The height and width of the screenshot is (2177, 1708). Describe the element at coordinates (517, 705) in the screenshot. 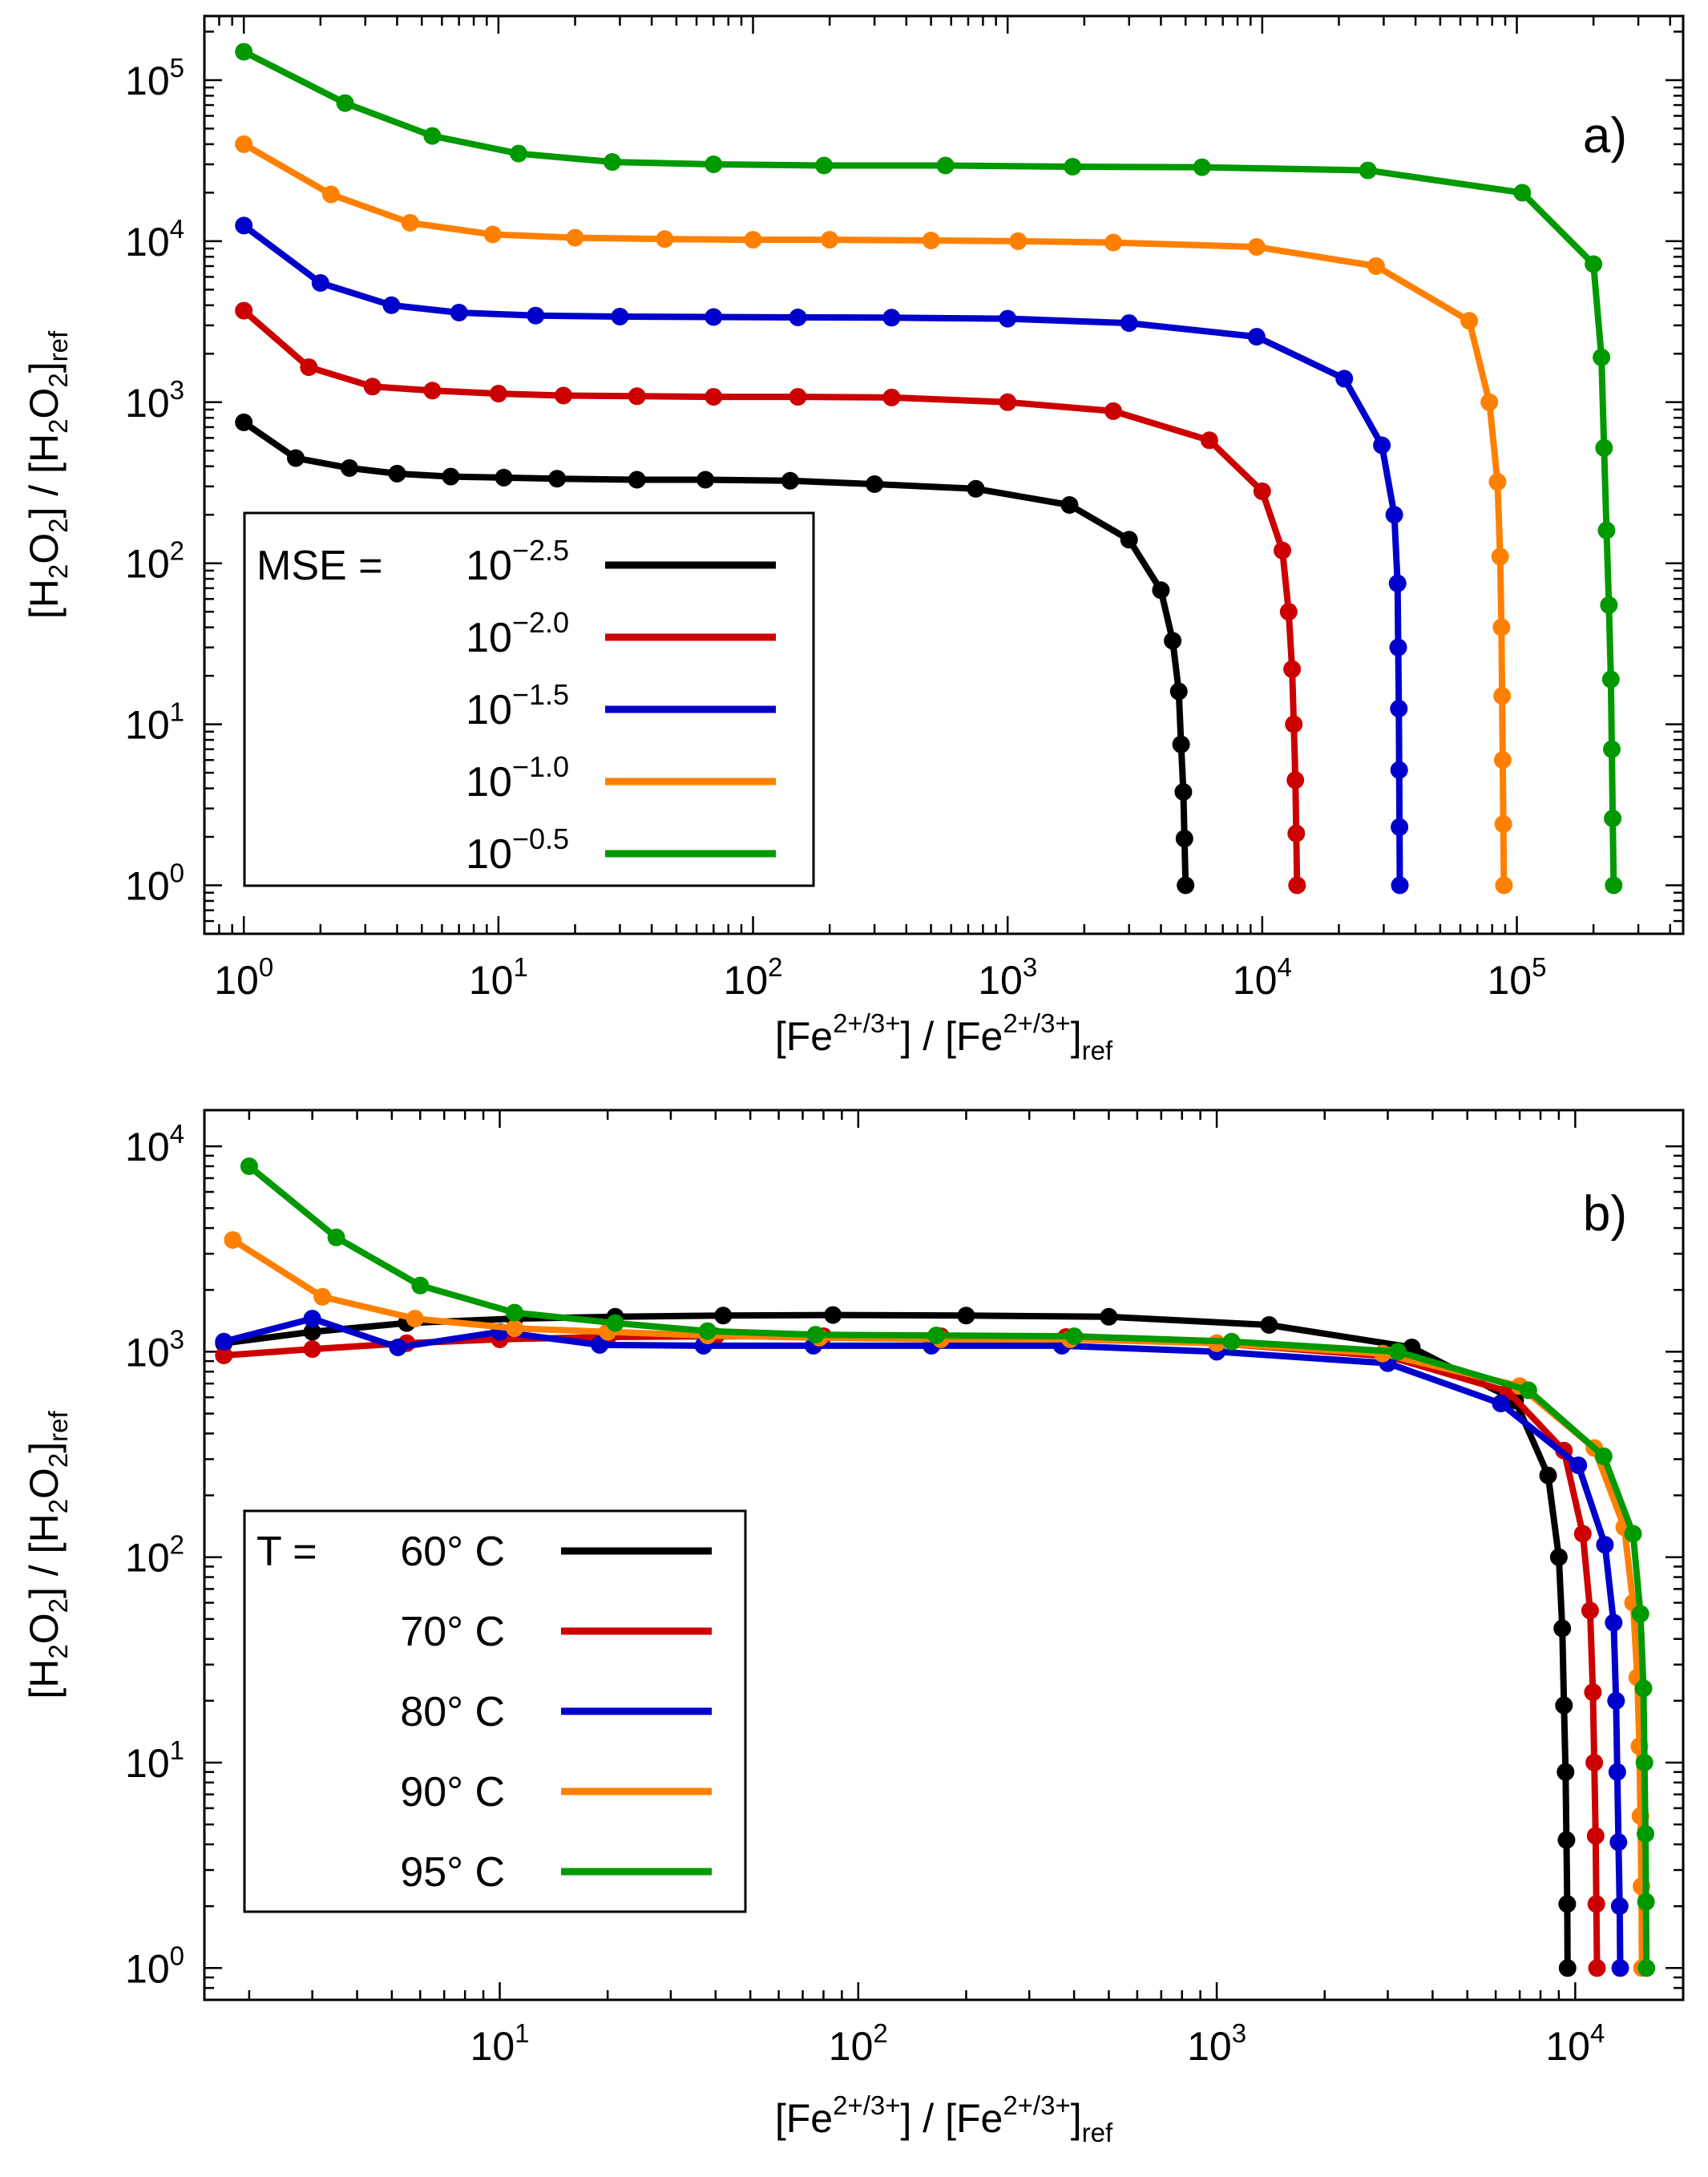

I see `legend-entry-label: 10−1.5` at that location.